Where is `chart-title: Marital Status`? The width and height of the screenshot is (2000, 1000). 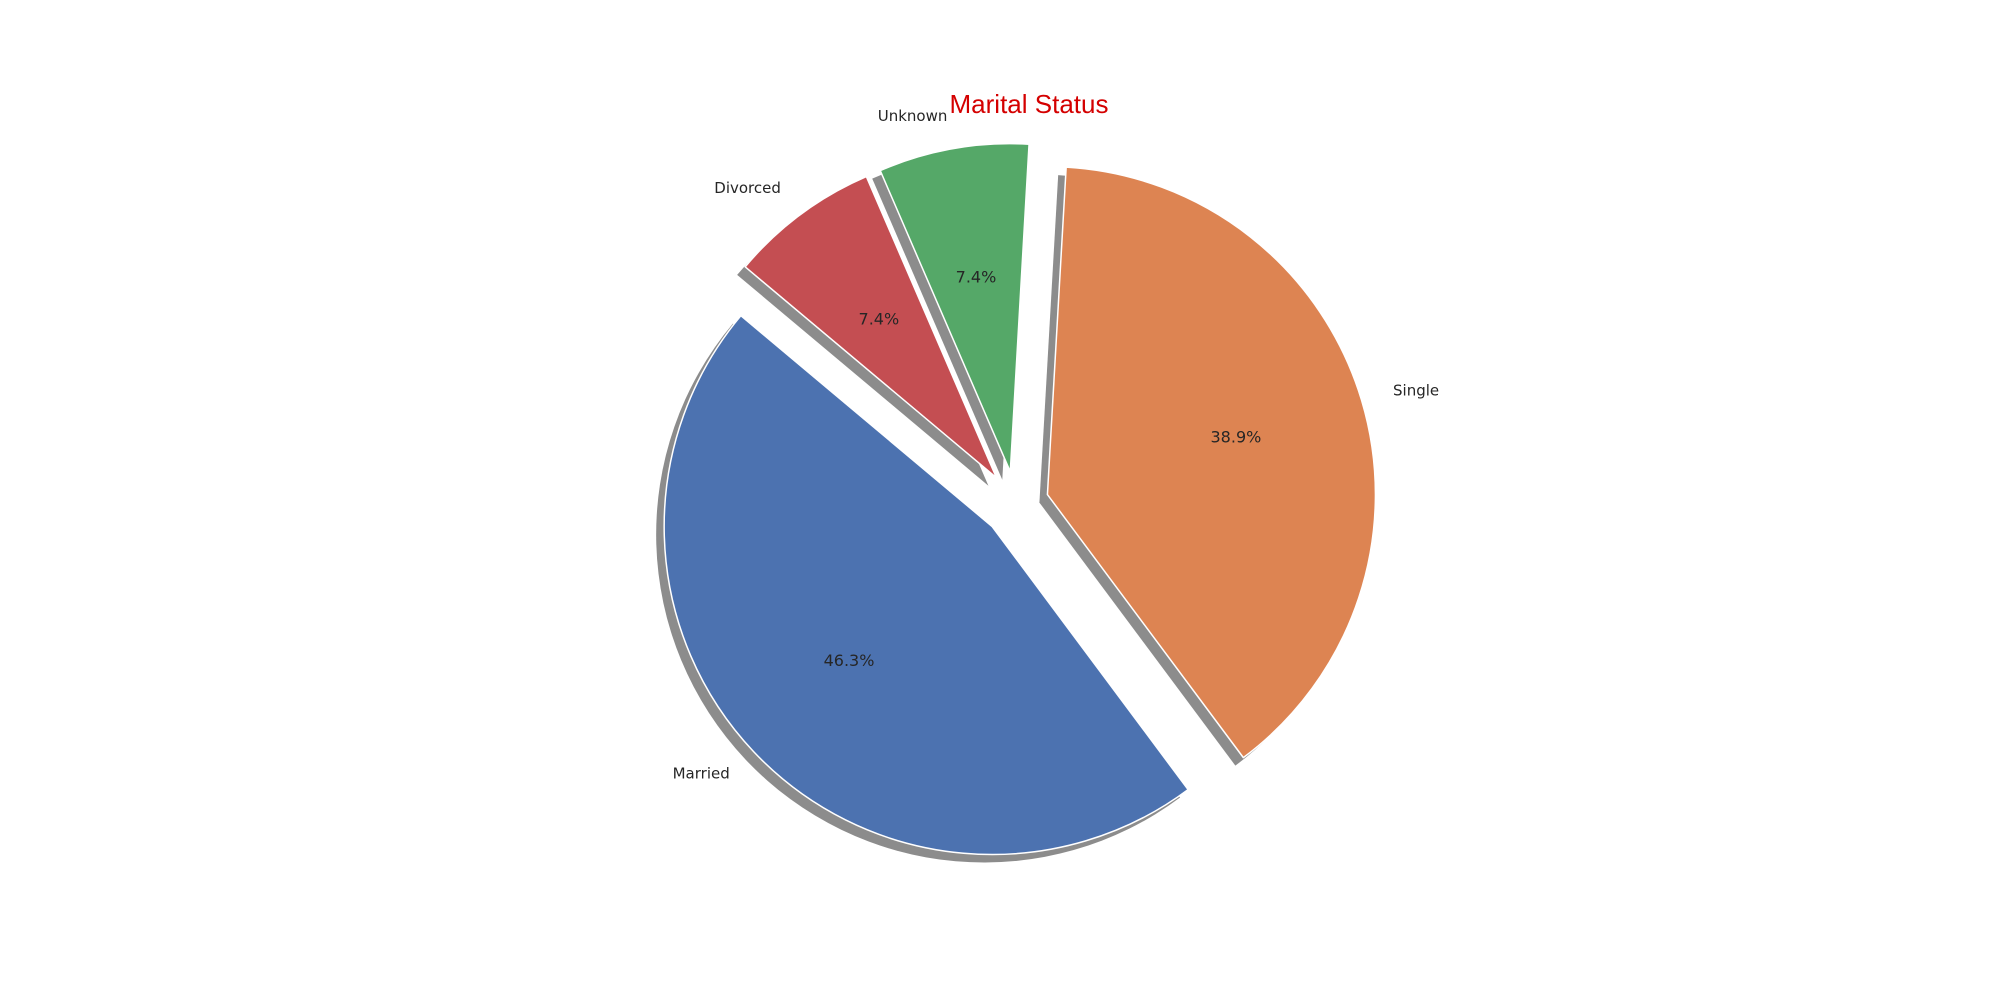 chart-title: Marital Status is located at coordinates (1029, 104).